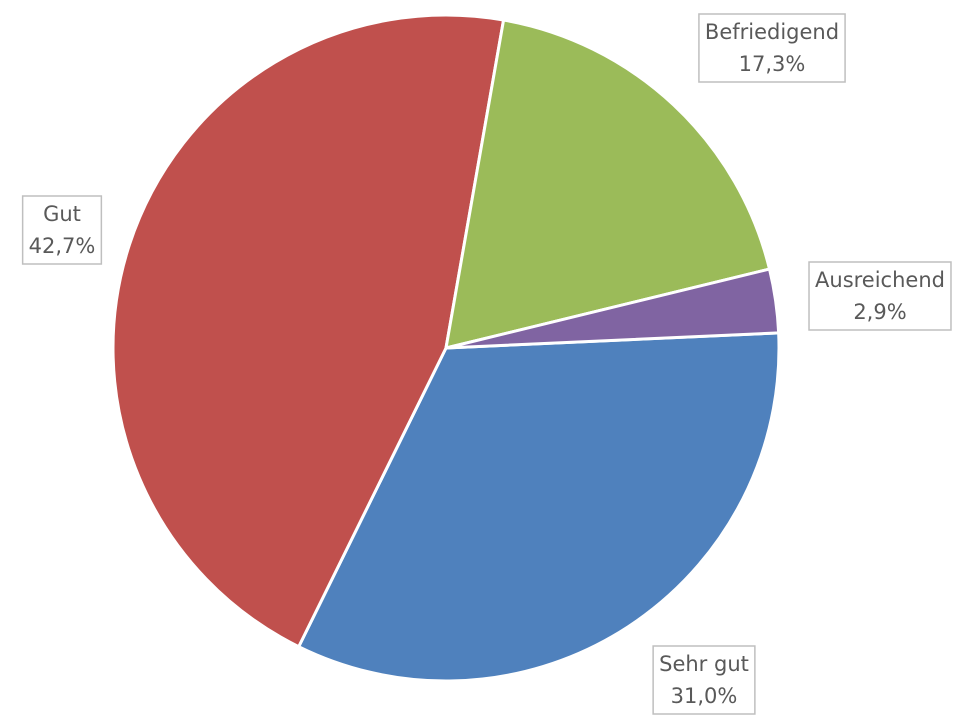  What do you see at coordinates (62, 246) in the screenshot?
I see `label-value: 42,7%` at bounding box center [62, 246].